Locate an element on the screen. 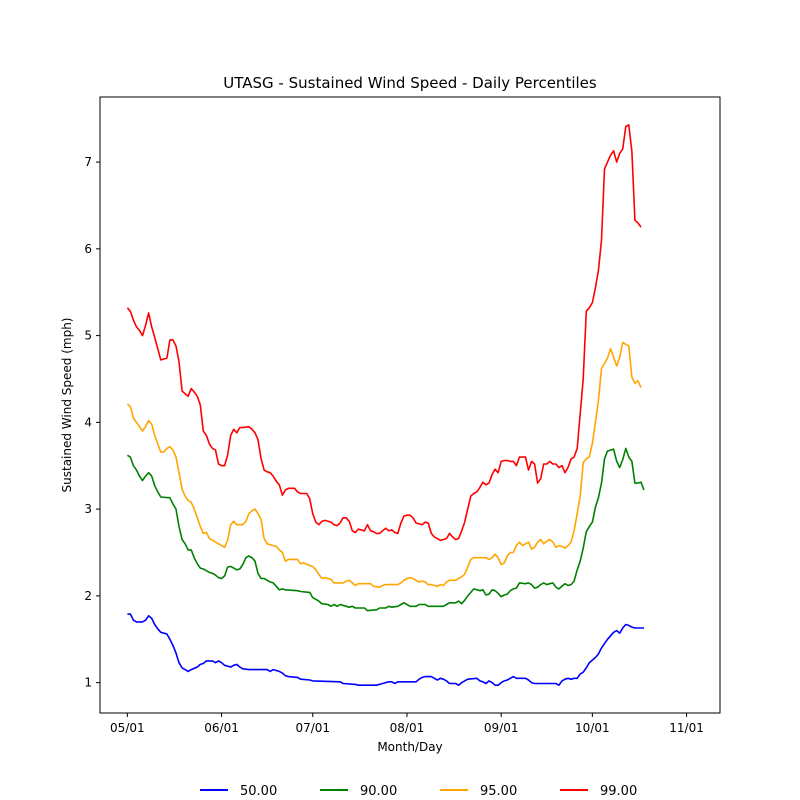  legend-label: 90.00 is located at coordinates (378, 791).